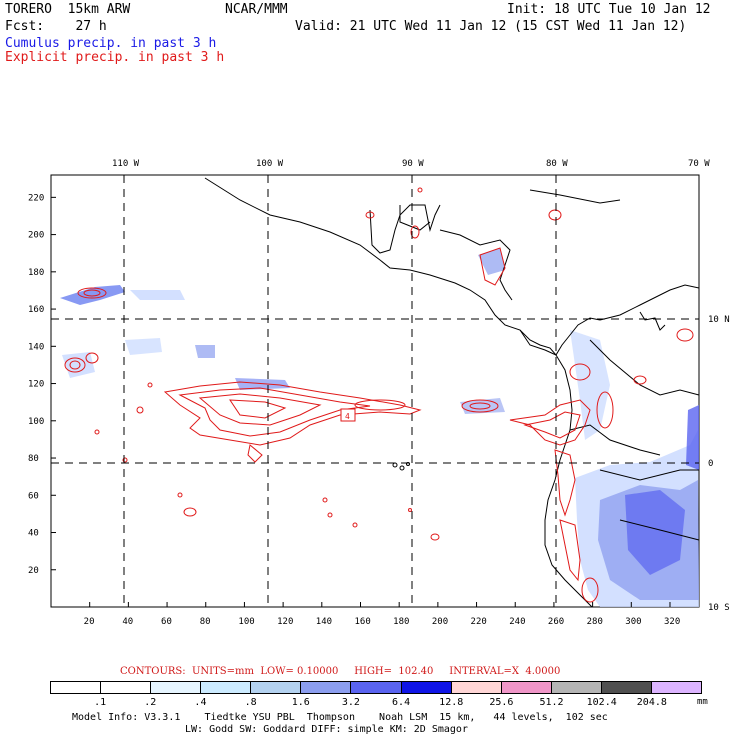 The image size is (740, 740). What do you see at coordinates (285, 622) in the screenshot?
I see `x-tick-label: 120` at bounding box center [285, 622].